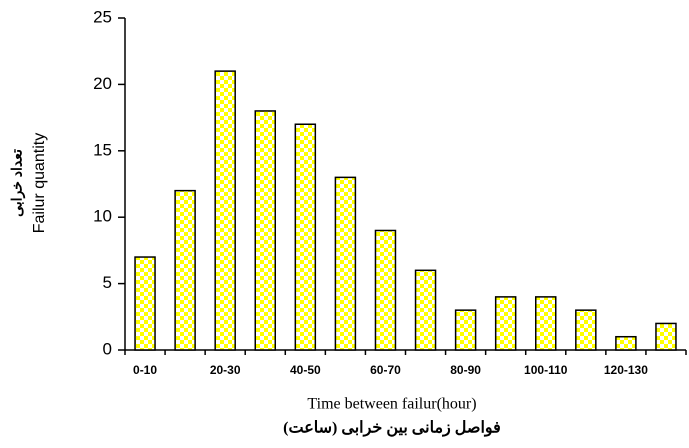  What do you see at coordinates (107, 282) in the screenshot?
I see `y-tick-label: 5` at bounding box center [107, 282].